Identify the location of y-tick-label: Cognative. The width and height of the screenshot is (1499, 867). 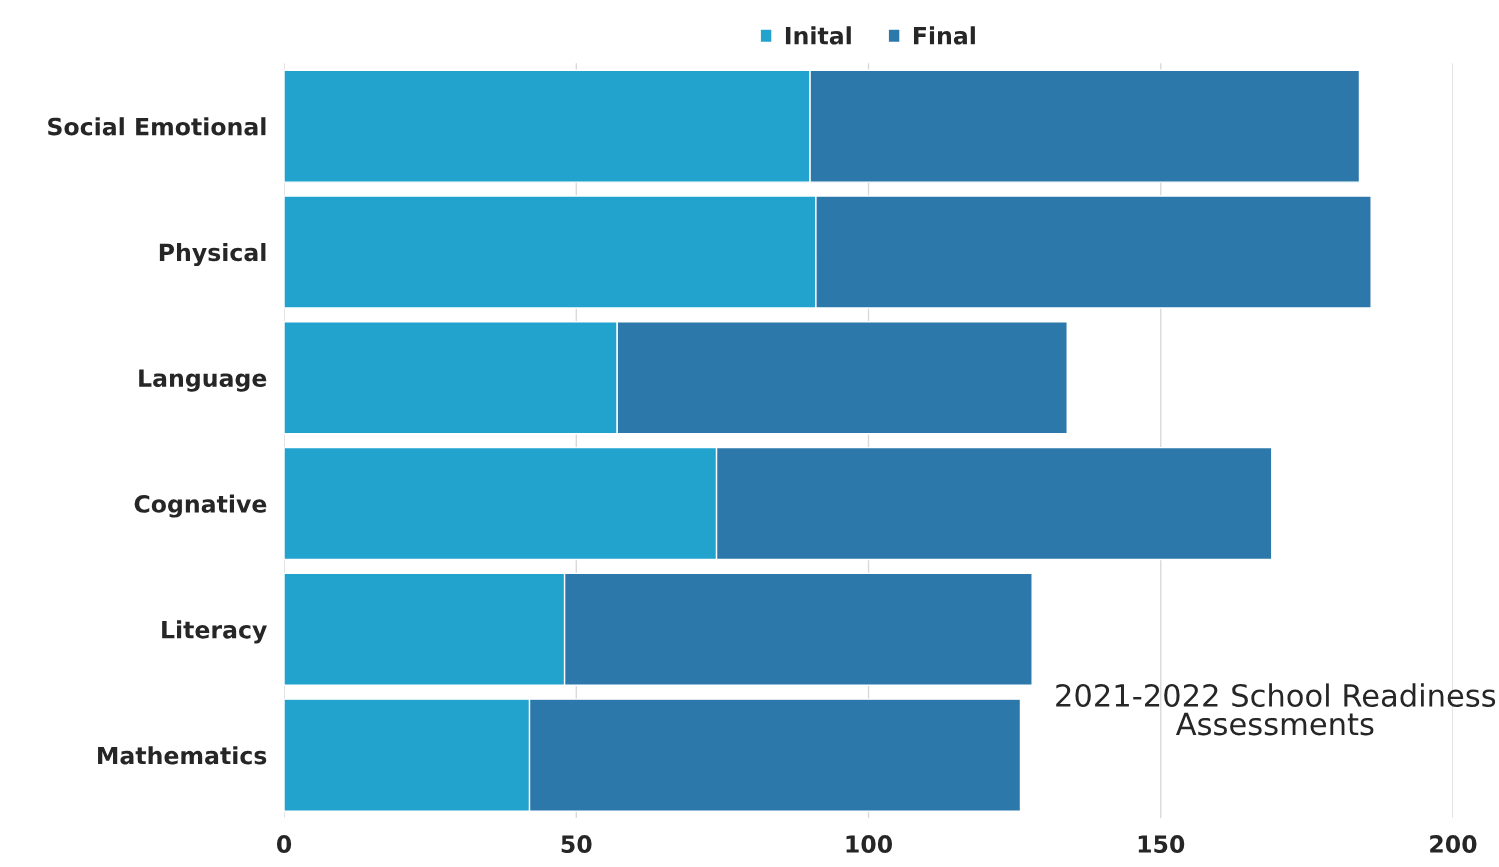
(200, 506).